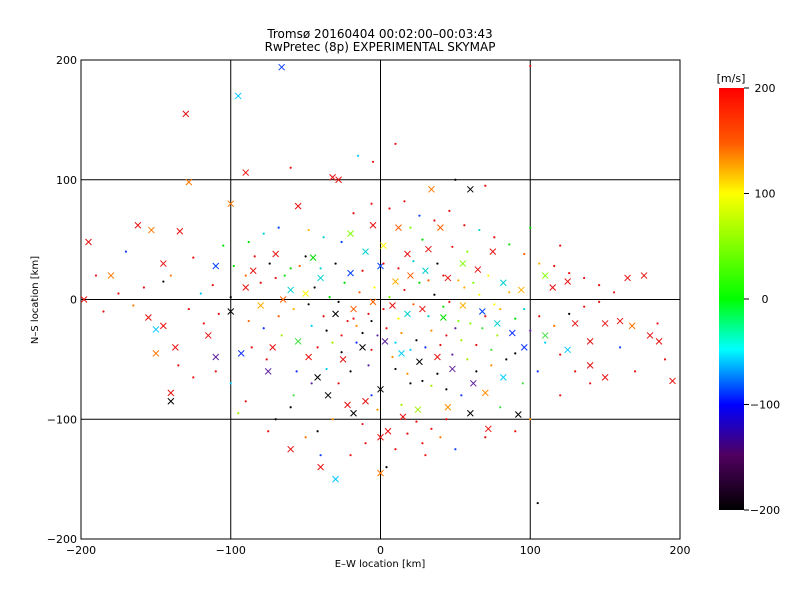 This screenshot has width=800, height=600. I want to click on x-tick-label: −100, so click(231, 550).